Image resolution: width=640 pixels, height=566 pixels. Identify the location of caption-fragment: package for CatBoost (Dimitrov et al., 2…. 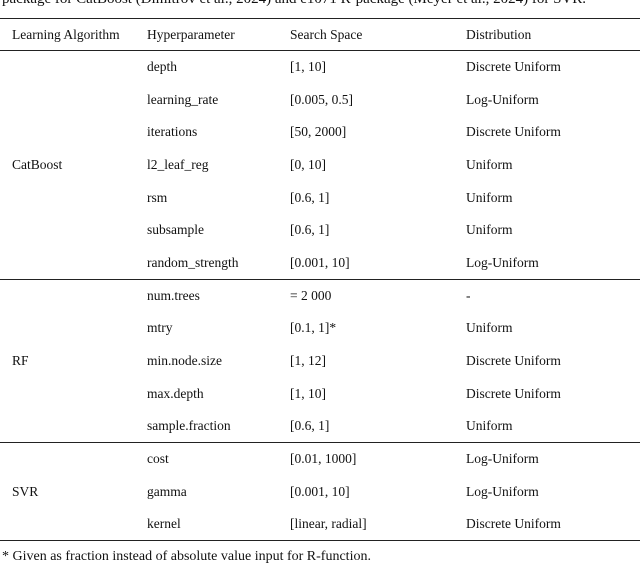
(294, 4).